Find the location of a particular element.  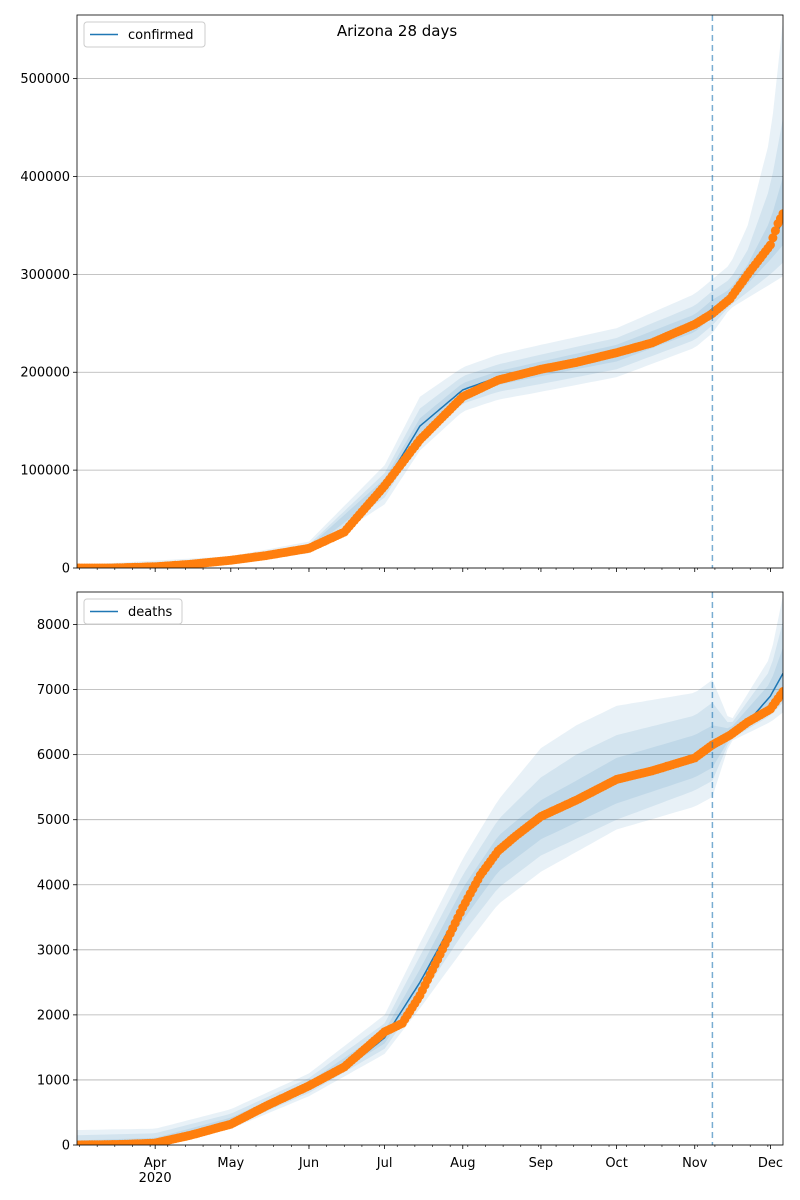

legend: deaths is located at coordinates (133, 611).